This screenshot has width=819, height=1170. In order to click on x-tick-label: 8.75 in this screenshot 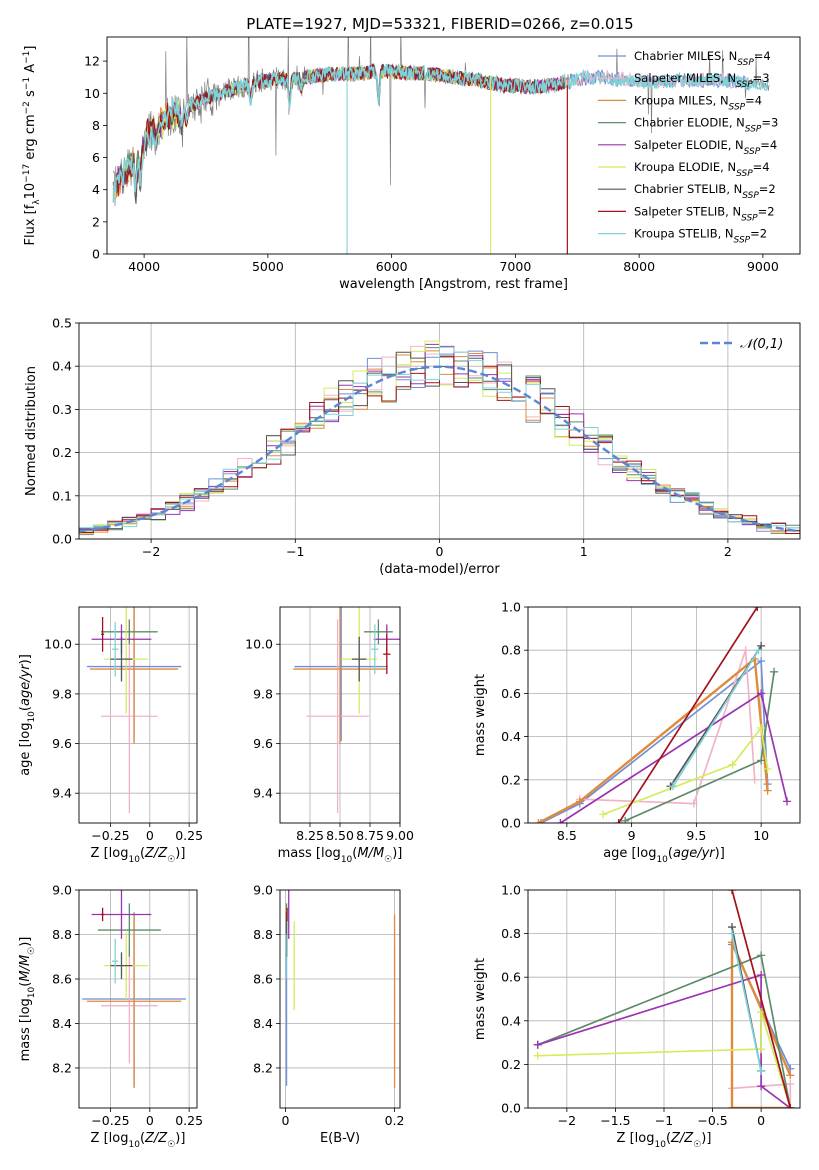, I will do `click(370, 835)`.